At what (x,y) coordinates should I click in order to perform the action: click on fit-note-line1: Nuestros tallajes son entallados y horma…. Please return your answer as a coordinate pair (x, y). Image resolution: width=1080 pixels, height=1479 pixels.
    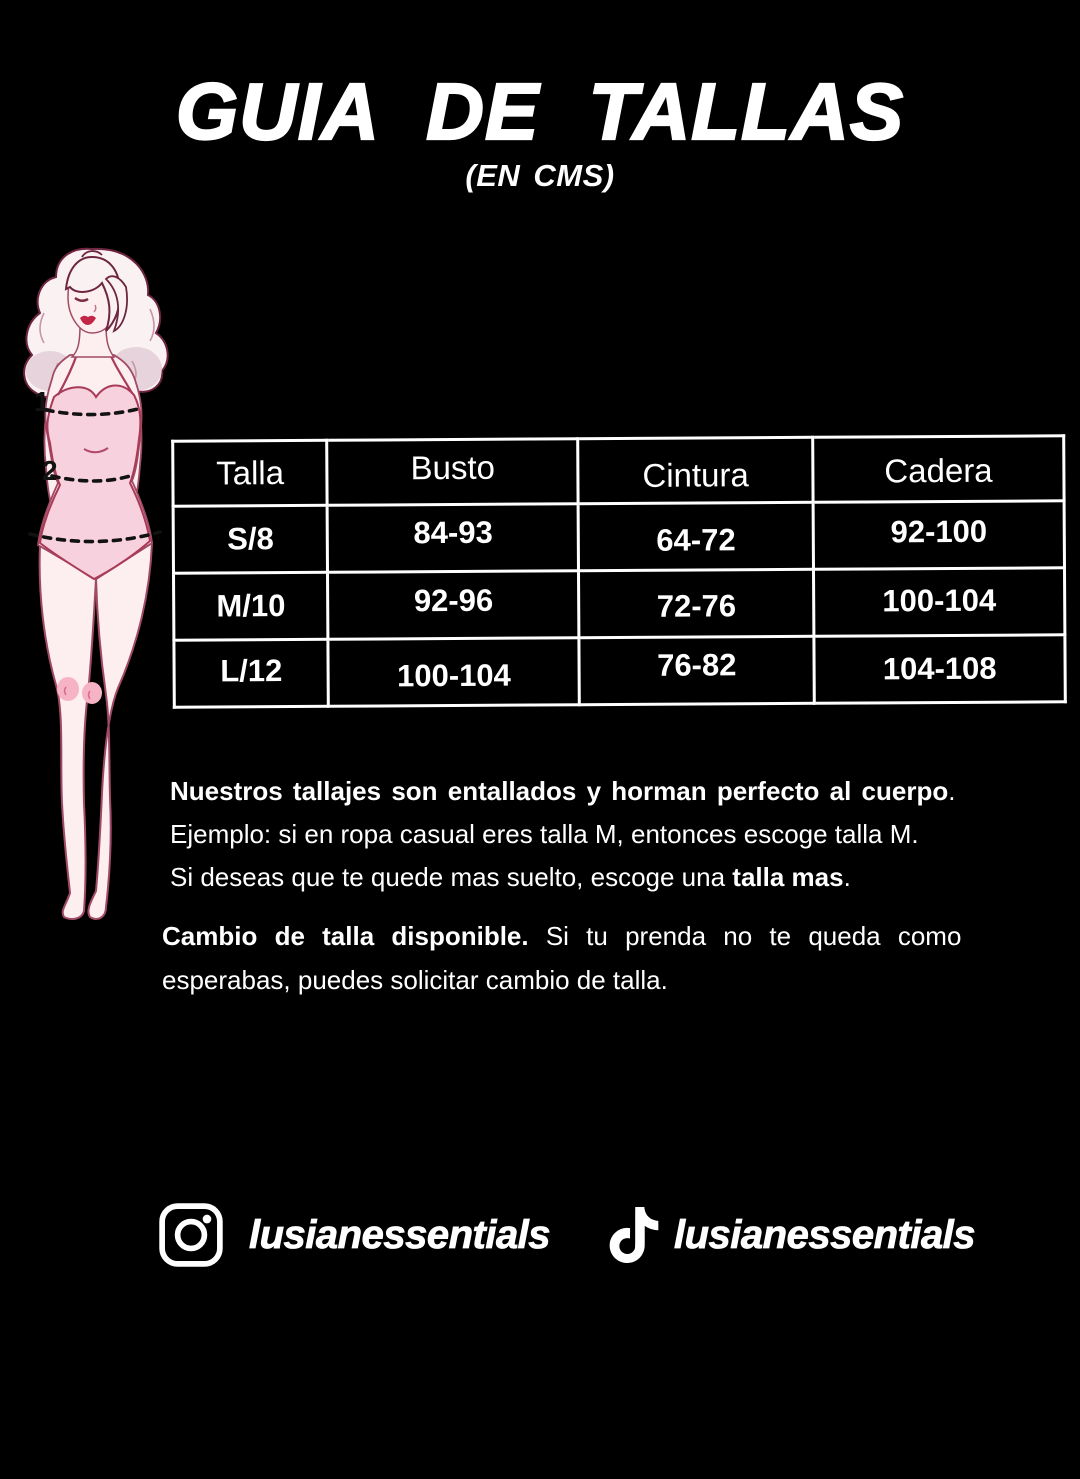
    Looking at the image, I should click on (562, 791).